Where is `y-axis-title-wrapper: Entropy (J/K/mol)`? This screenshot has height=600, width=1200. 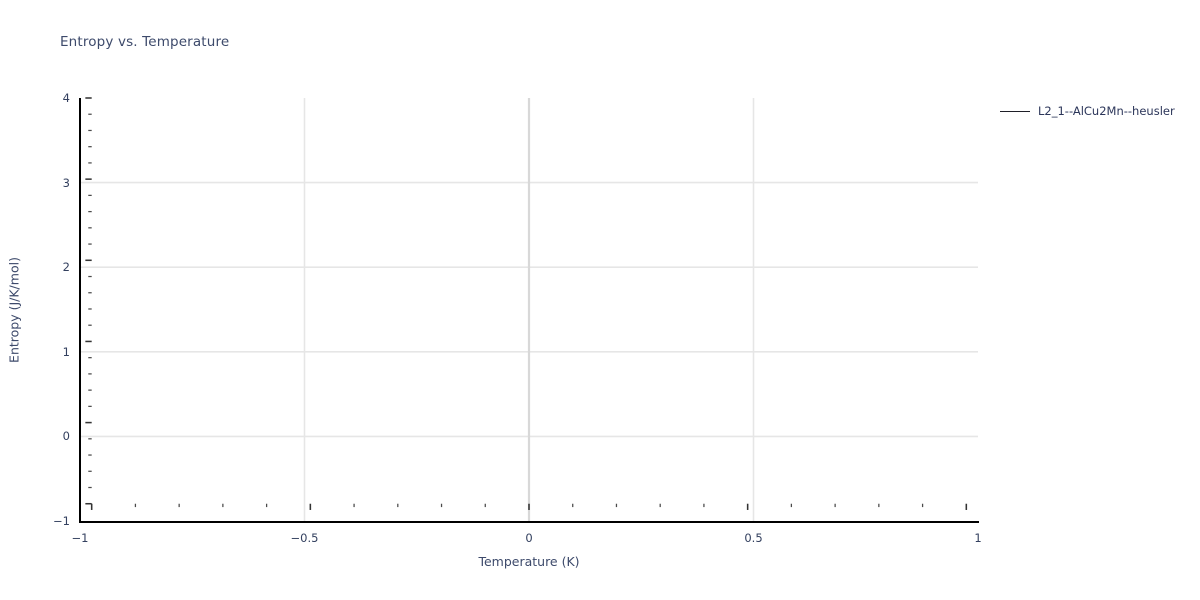
y-axis-title-wrapper: Entropy (J/K/mol) is located at coordinates (14, 309).